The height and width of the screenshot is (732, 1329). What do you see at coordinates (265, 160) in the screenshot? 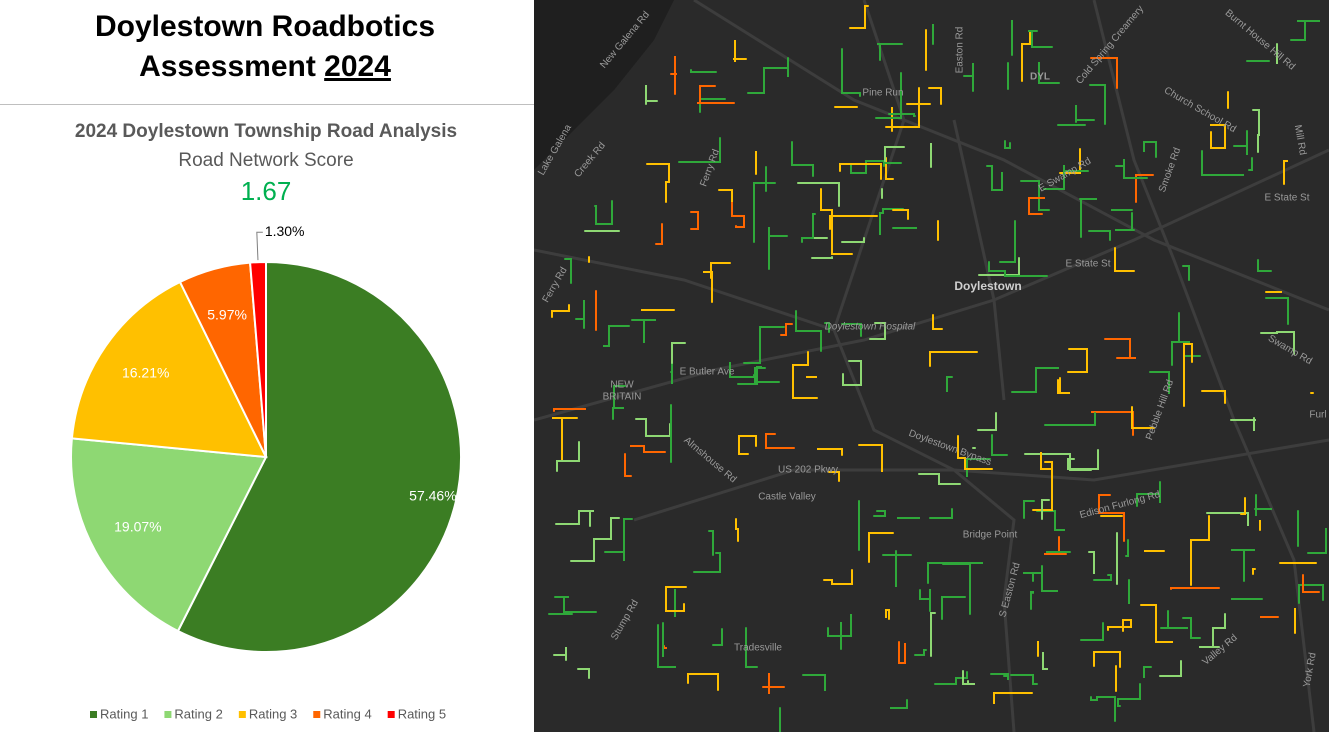
I see `chart-subtitle: Road Network Score` at bounding box center [265, 160].